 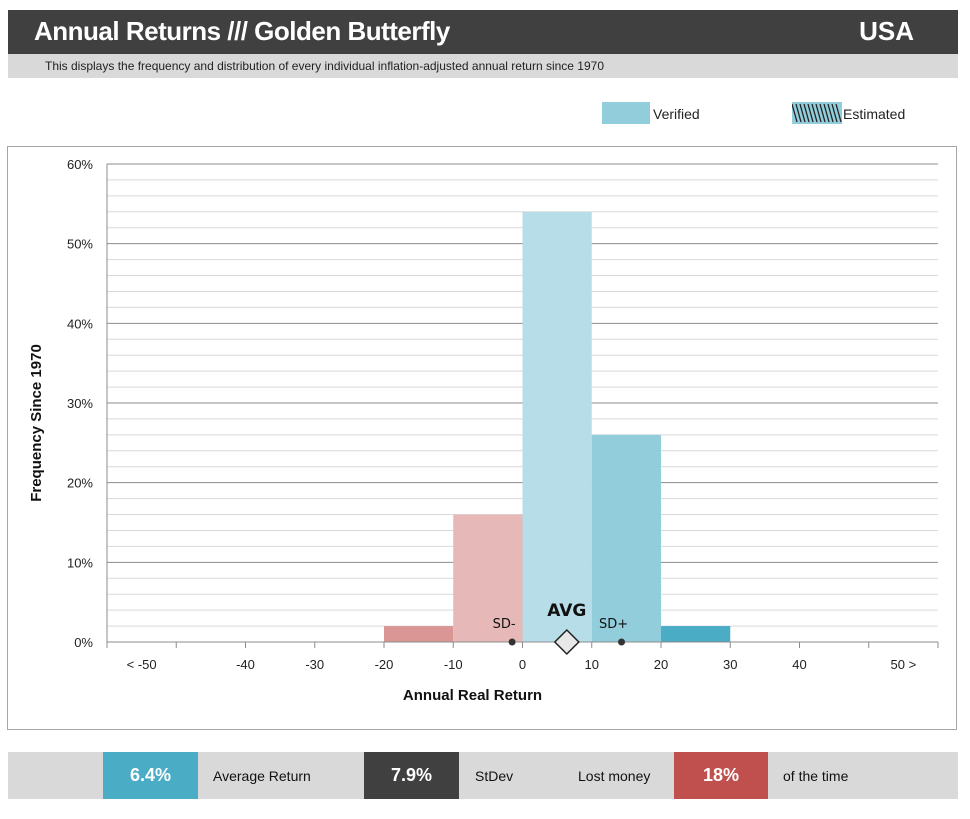 What do you see at coordinates (36, 423) in the screenshot?
I see `y-axis-title: Frequency Since 1970` at bounding box center [36, 423].